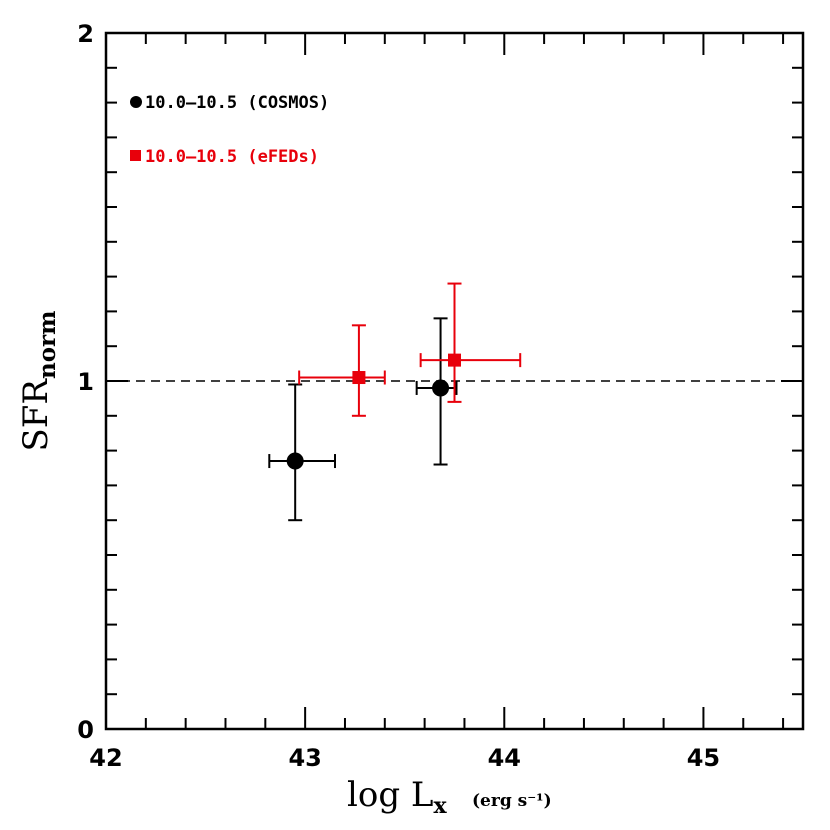 The image size is (830, 830). What do you see at coordinates (135, 155) in the screenshot?
I see `legend-marker-efeds` at bounding box center [135, 155].